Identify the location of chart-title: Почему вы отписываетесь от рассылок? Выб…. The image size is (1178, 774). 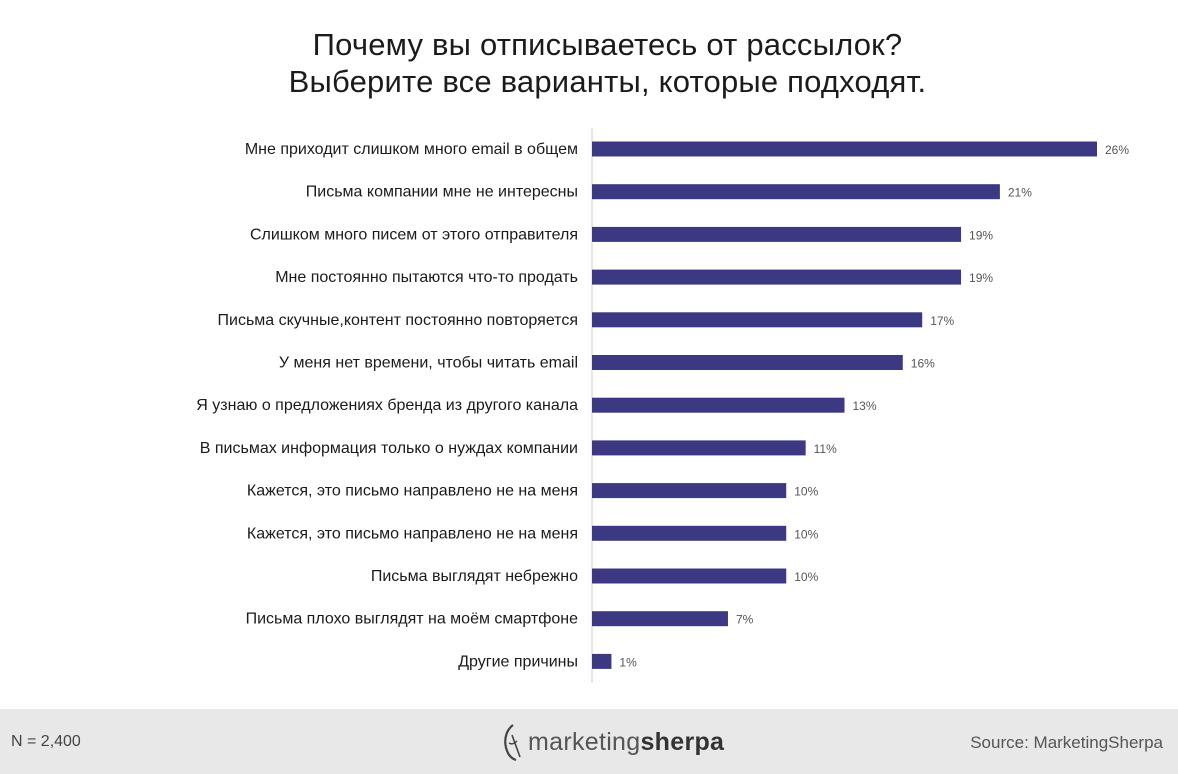
(589, 63).